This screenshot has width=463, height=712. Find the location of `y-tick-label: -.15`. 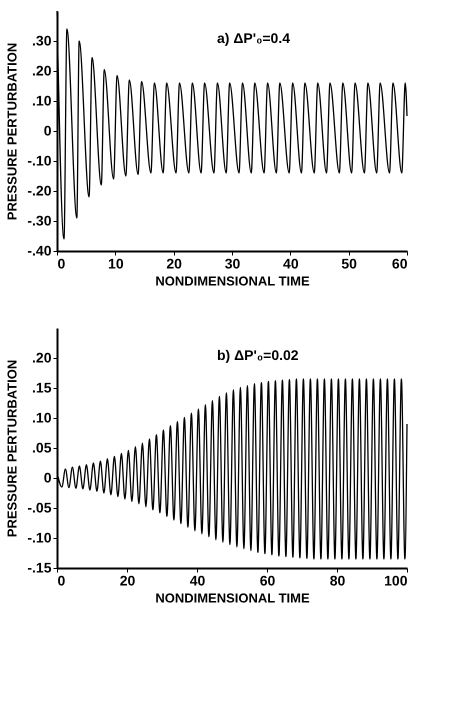

y-tick-label: -.15 is located at coordinates (39, 568).